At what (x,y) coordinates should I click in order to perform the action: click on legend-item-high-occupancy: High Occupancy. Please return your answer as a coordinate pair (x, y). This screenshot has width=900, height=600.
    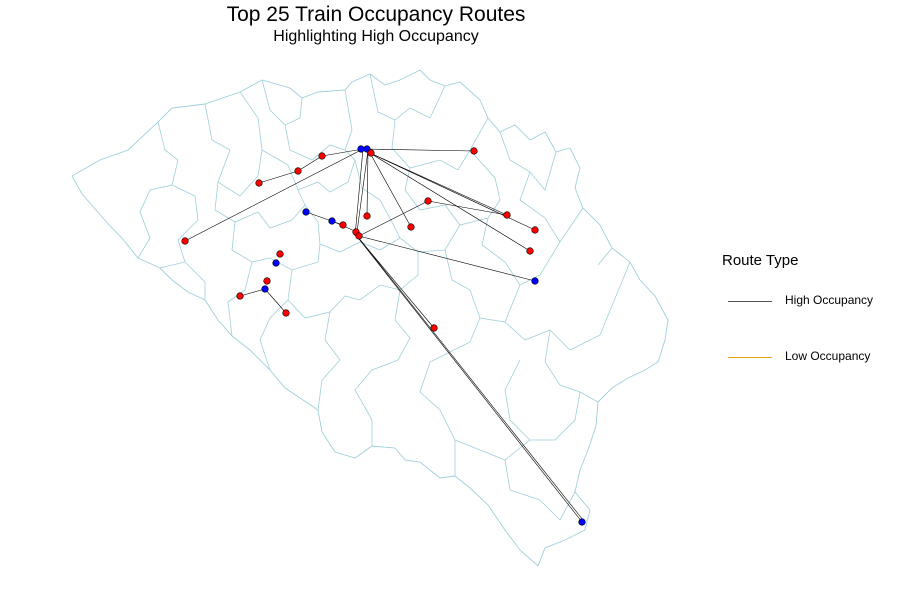
    Looking at the image, I should click on (810, 302).